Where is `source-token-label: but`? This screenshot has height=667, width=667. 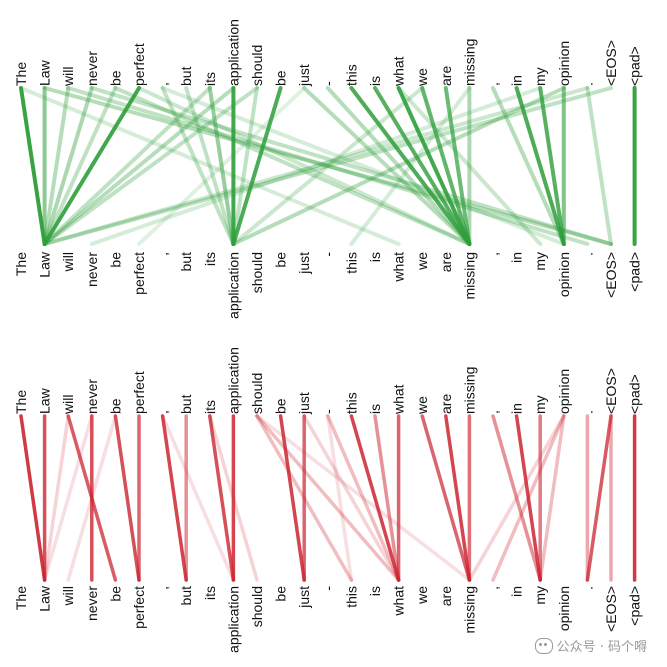
source-token-label: but is located at coordinates (186, 404).